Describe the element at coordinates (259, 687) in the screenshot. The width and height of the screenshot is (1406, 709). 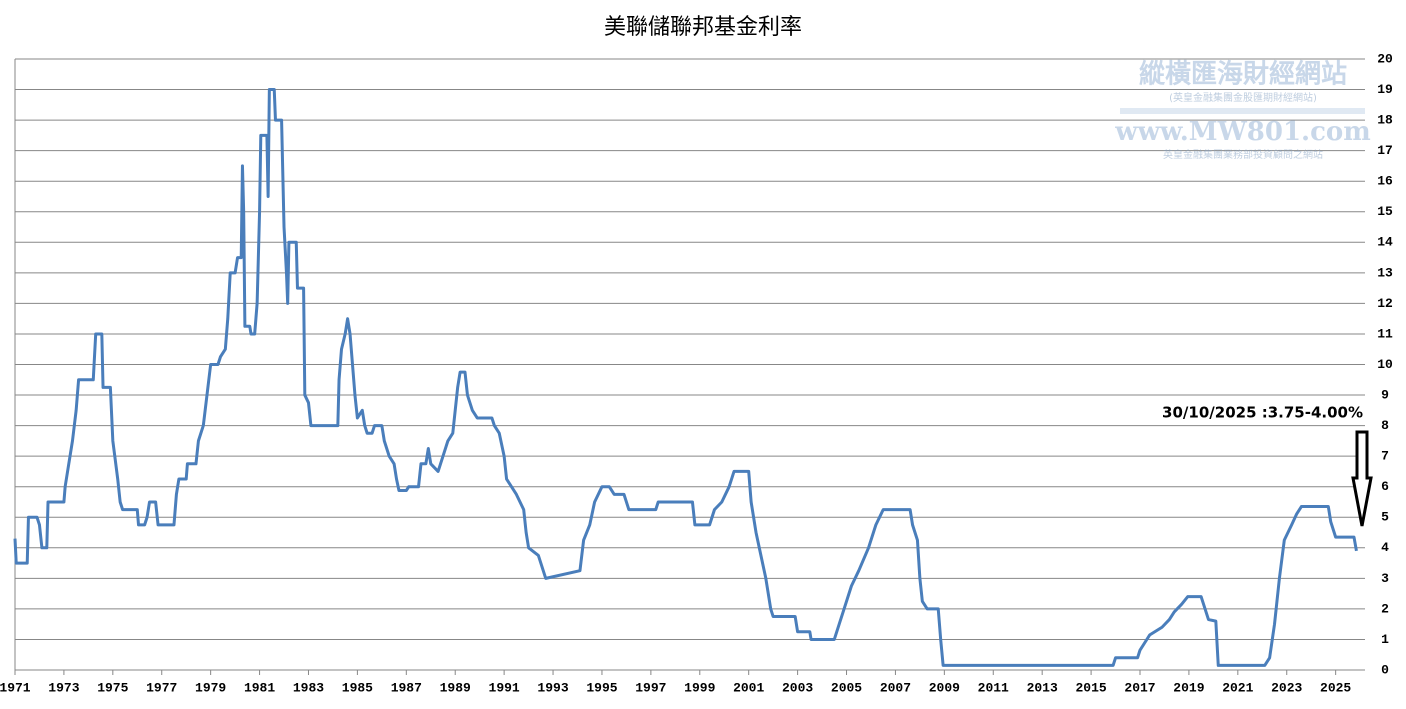
I see `x-tick-label: 1981` at that location.